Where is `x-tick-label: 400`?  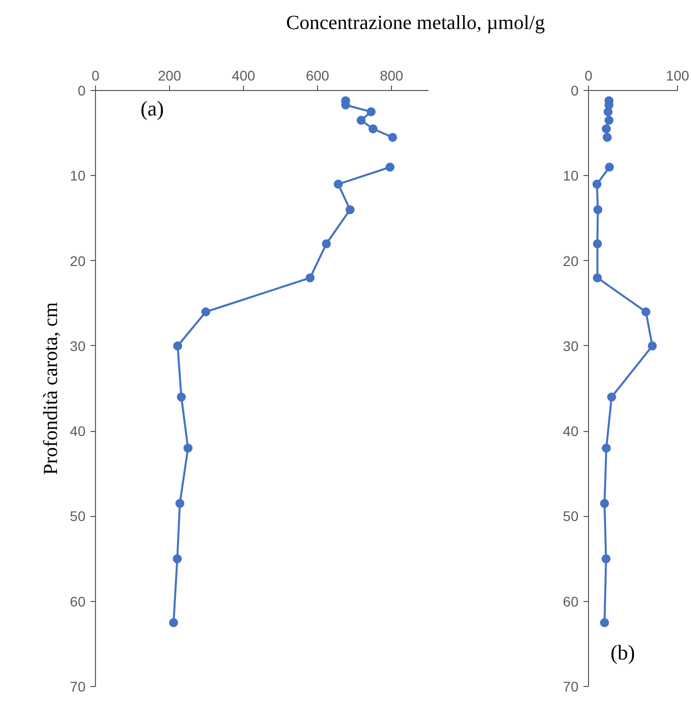
x-tick-label: 400 is located at coordinates (244, 76).